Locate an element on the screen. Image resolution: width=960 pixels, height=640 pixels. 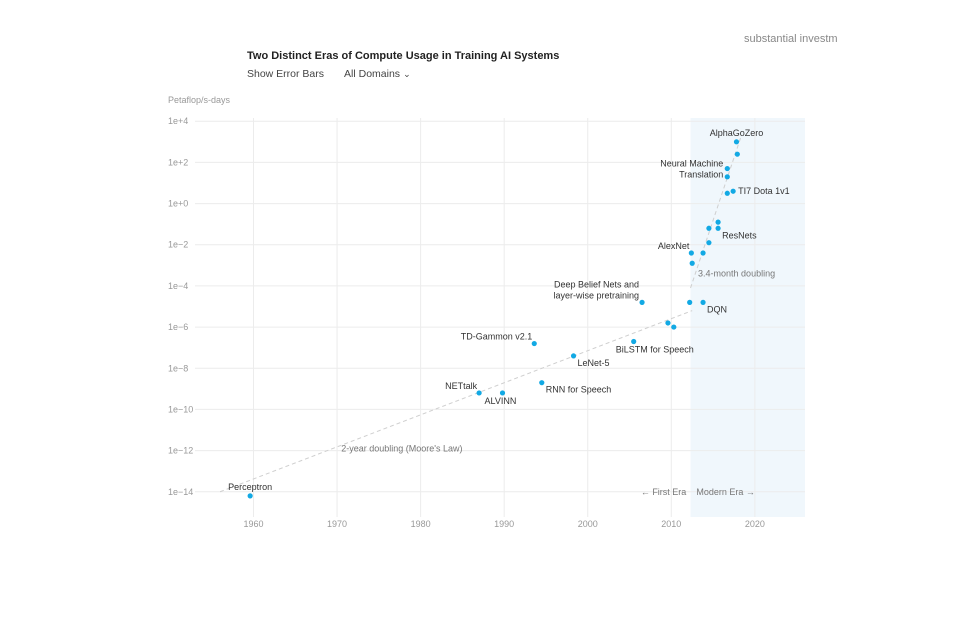
data-point-label: TD-Gammon v2.1 is located at coordinates (497, 337).